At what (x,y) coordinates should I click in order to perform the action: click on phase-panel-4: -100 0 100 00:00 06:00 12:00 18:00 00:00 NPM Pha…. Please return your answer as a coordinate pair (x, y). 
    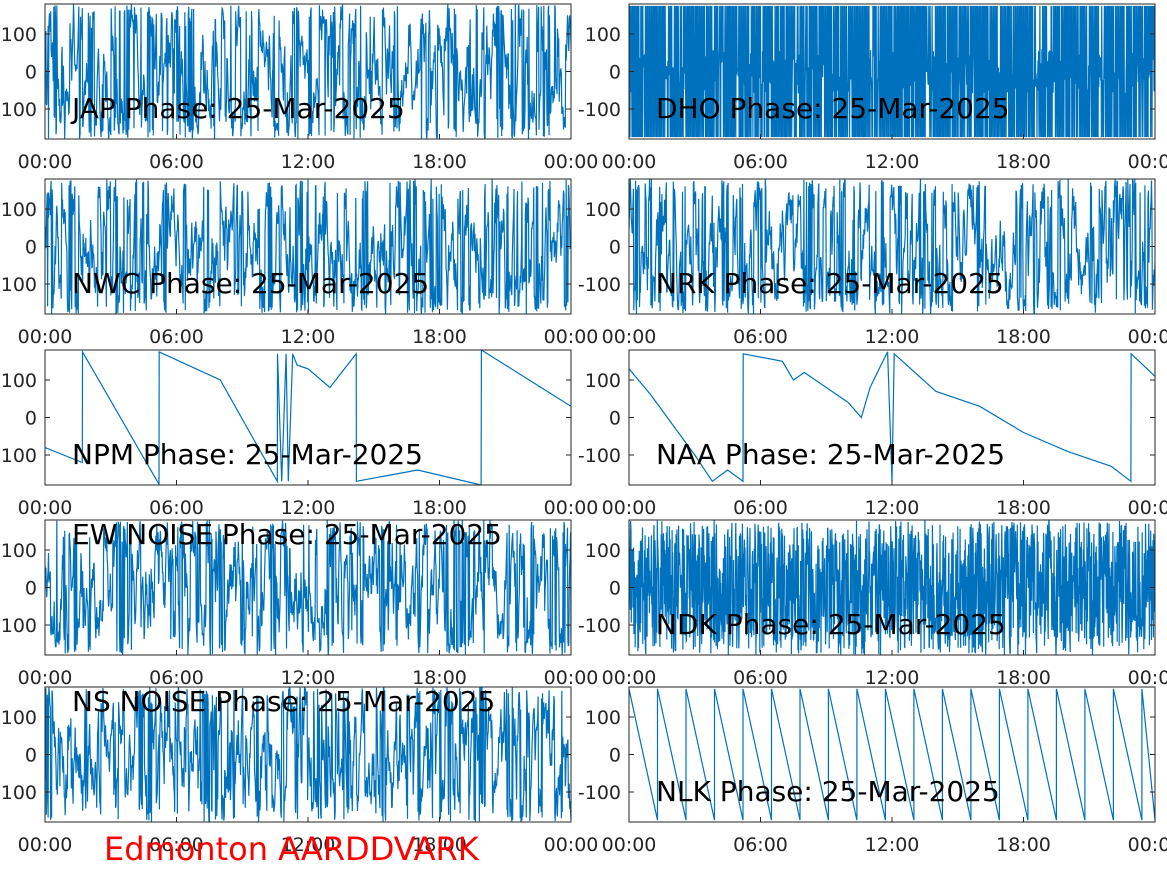
    Looking at the image, I should click on (299, 434).